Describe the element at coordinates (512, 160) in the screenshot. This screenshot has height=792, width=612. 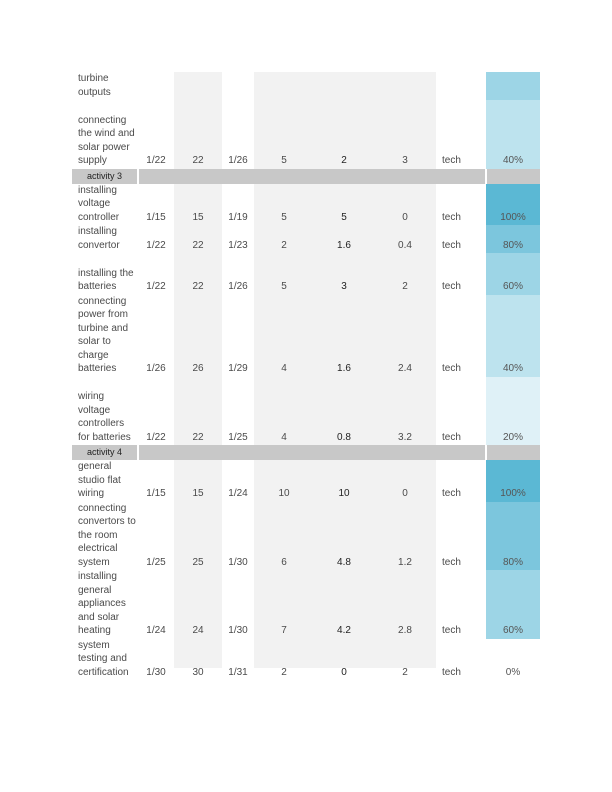
I see `percent-complete: 40%` at that location.